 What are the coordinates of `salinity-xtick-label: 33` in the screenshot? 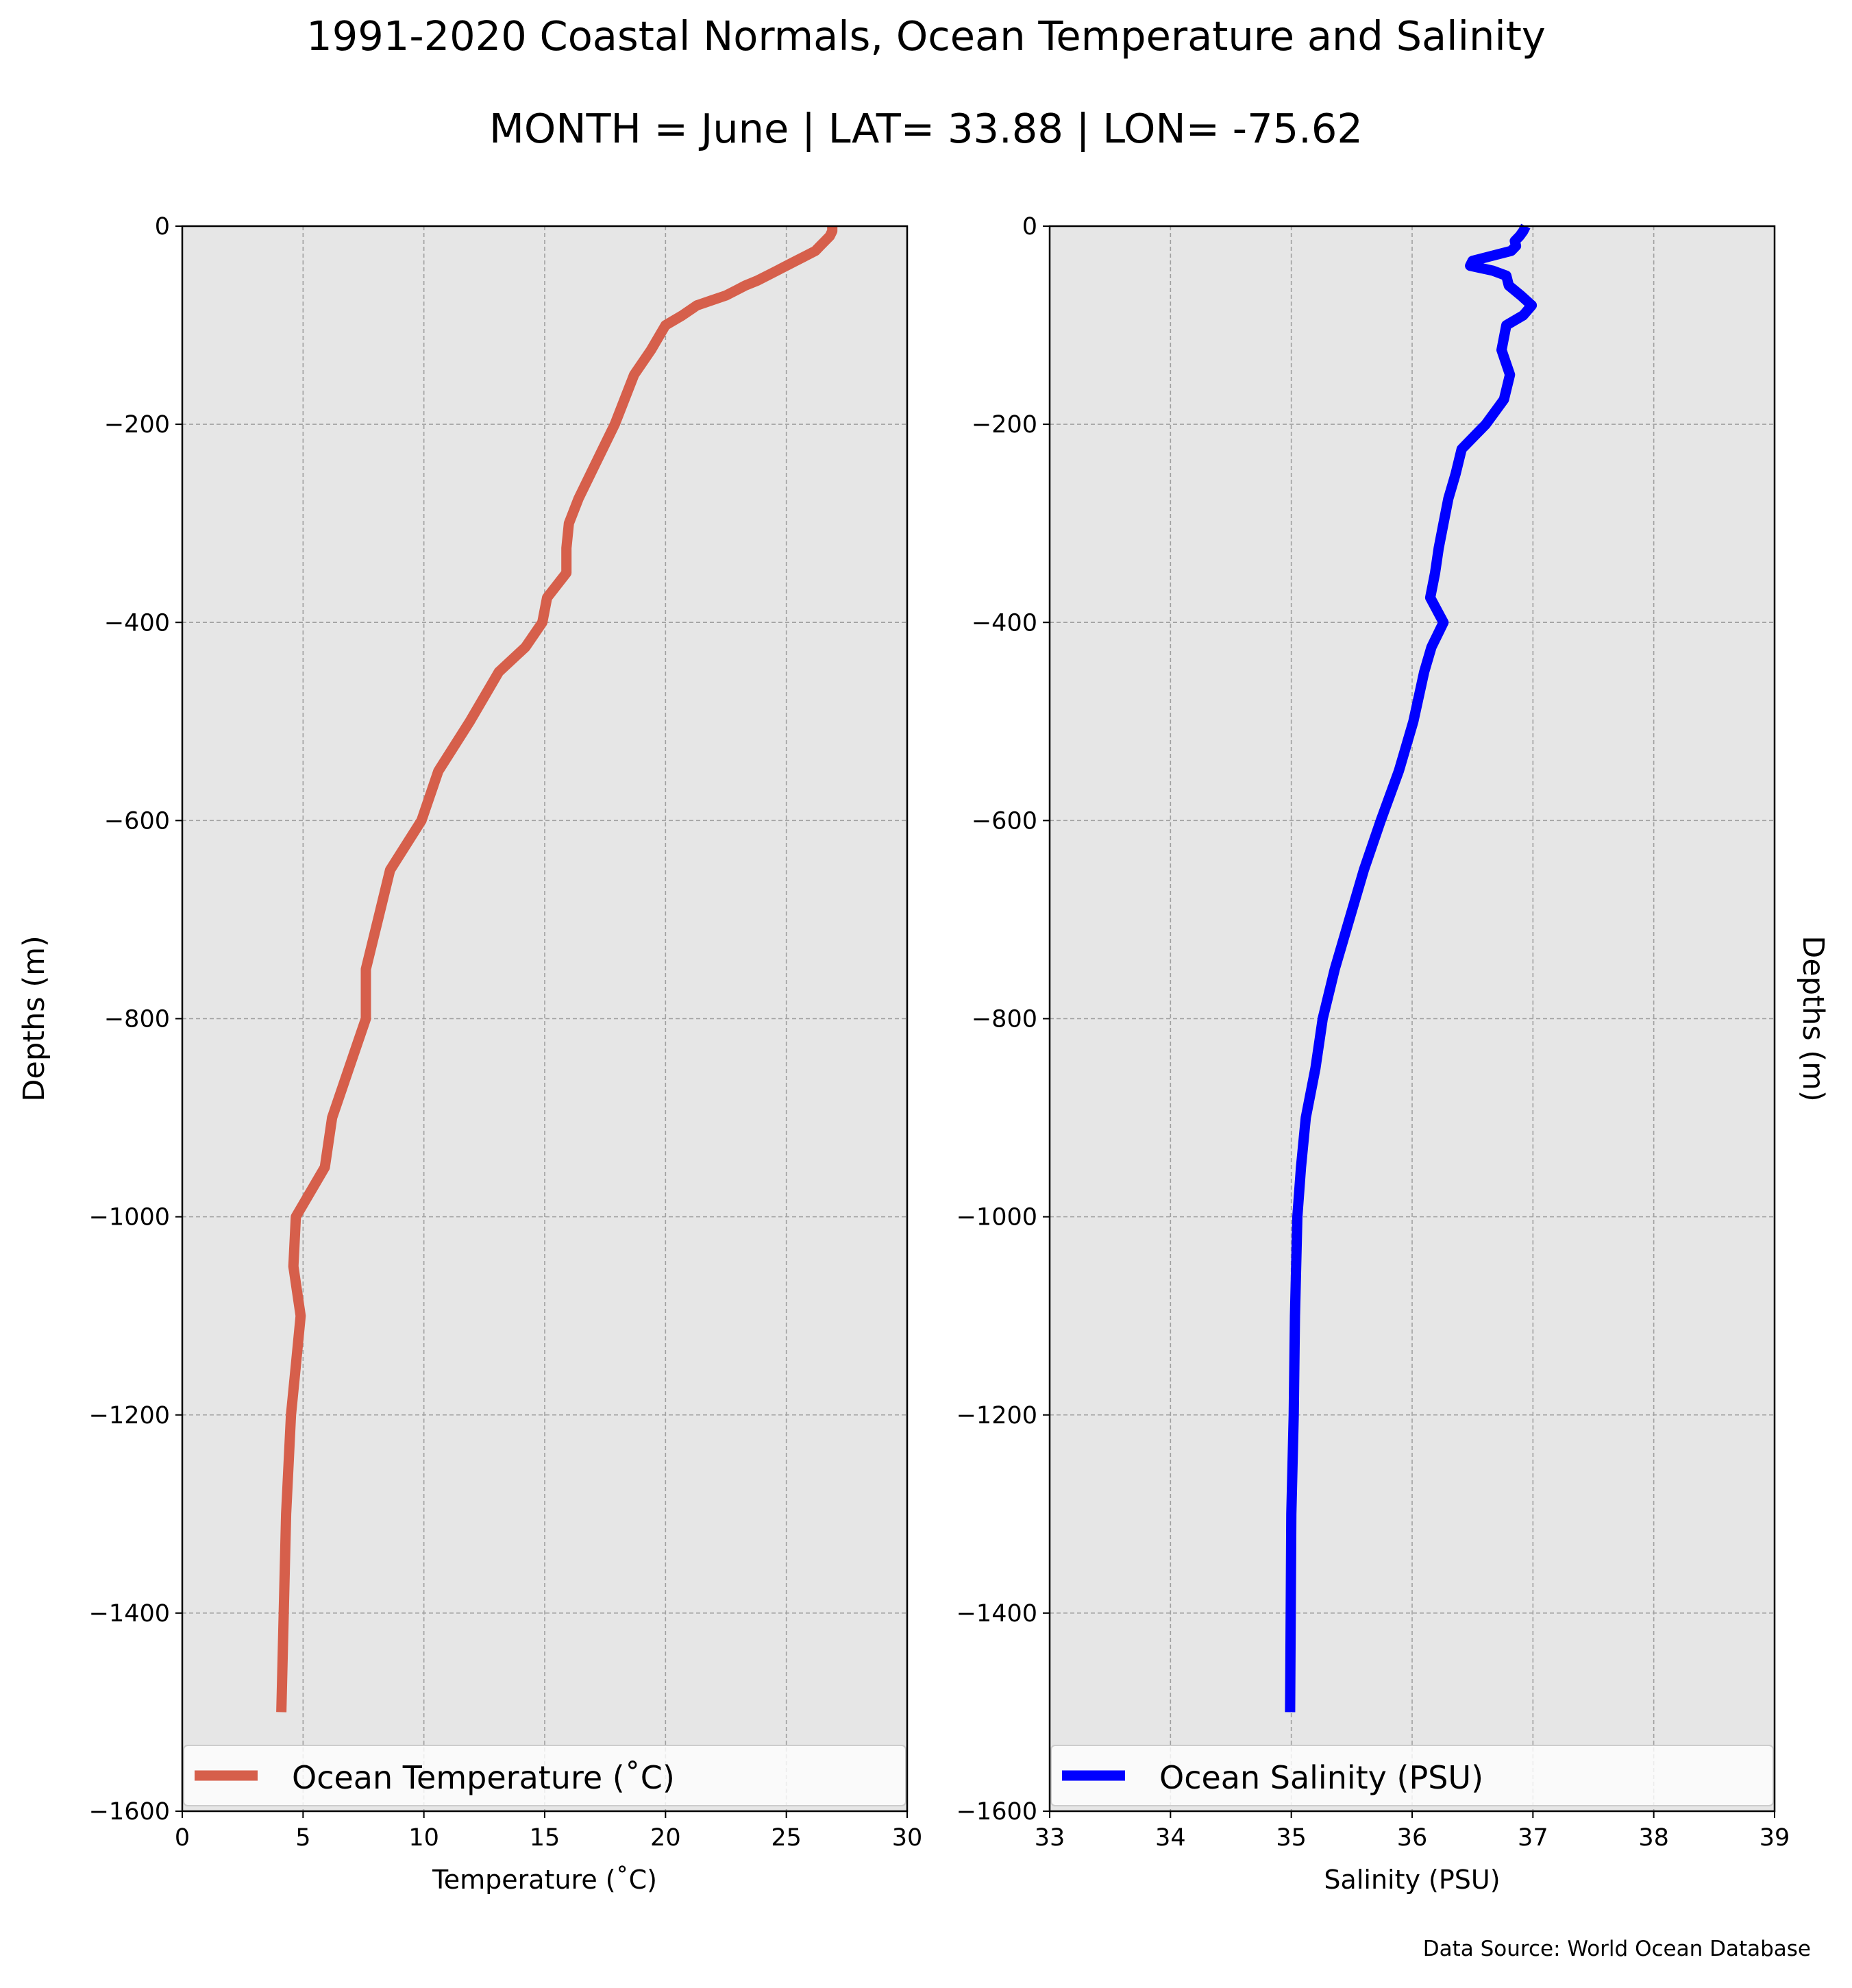 It's located at (1050, 1838).